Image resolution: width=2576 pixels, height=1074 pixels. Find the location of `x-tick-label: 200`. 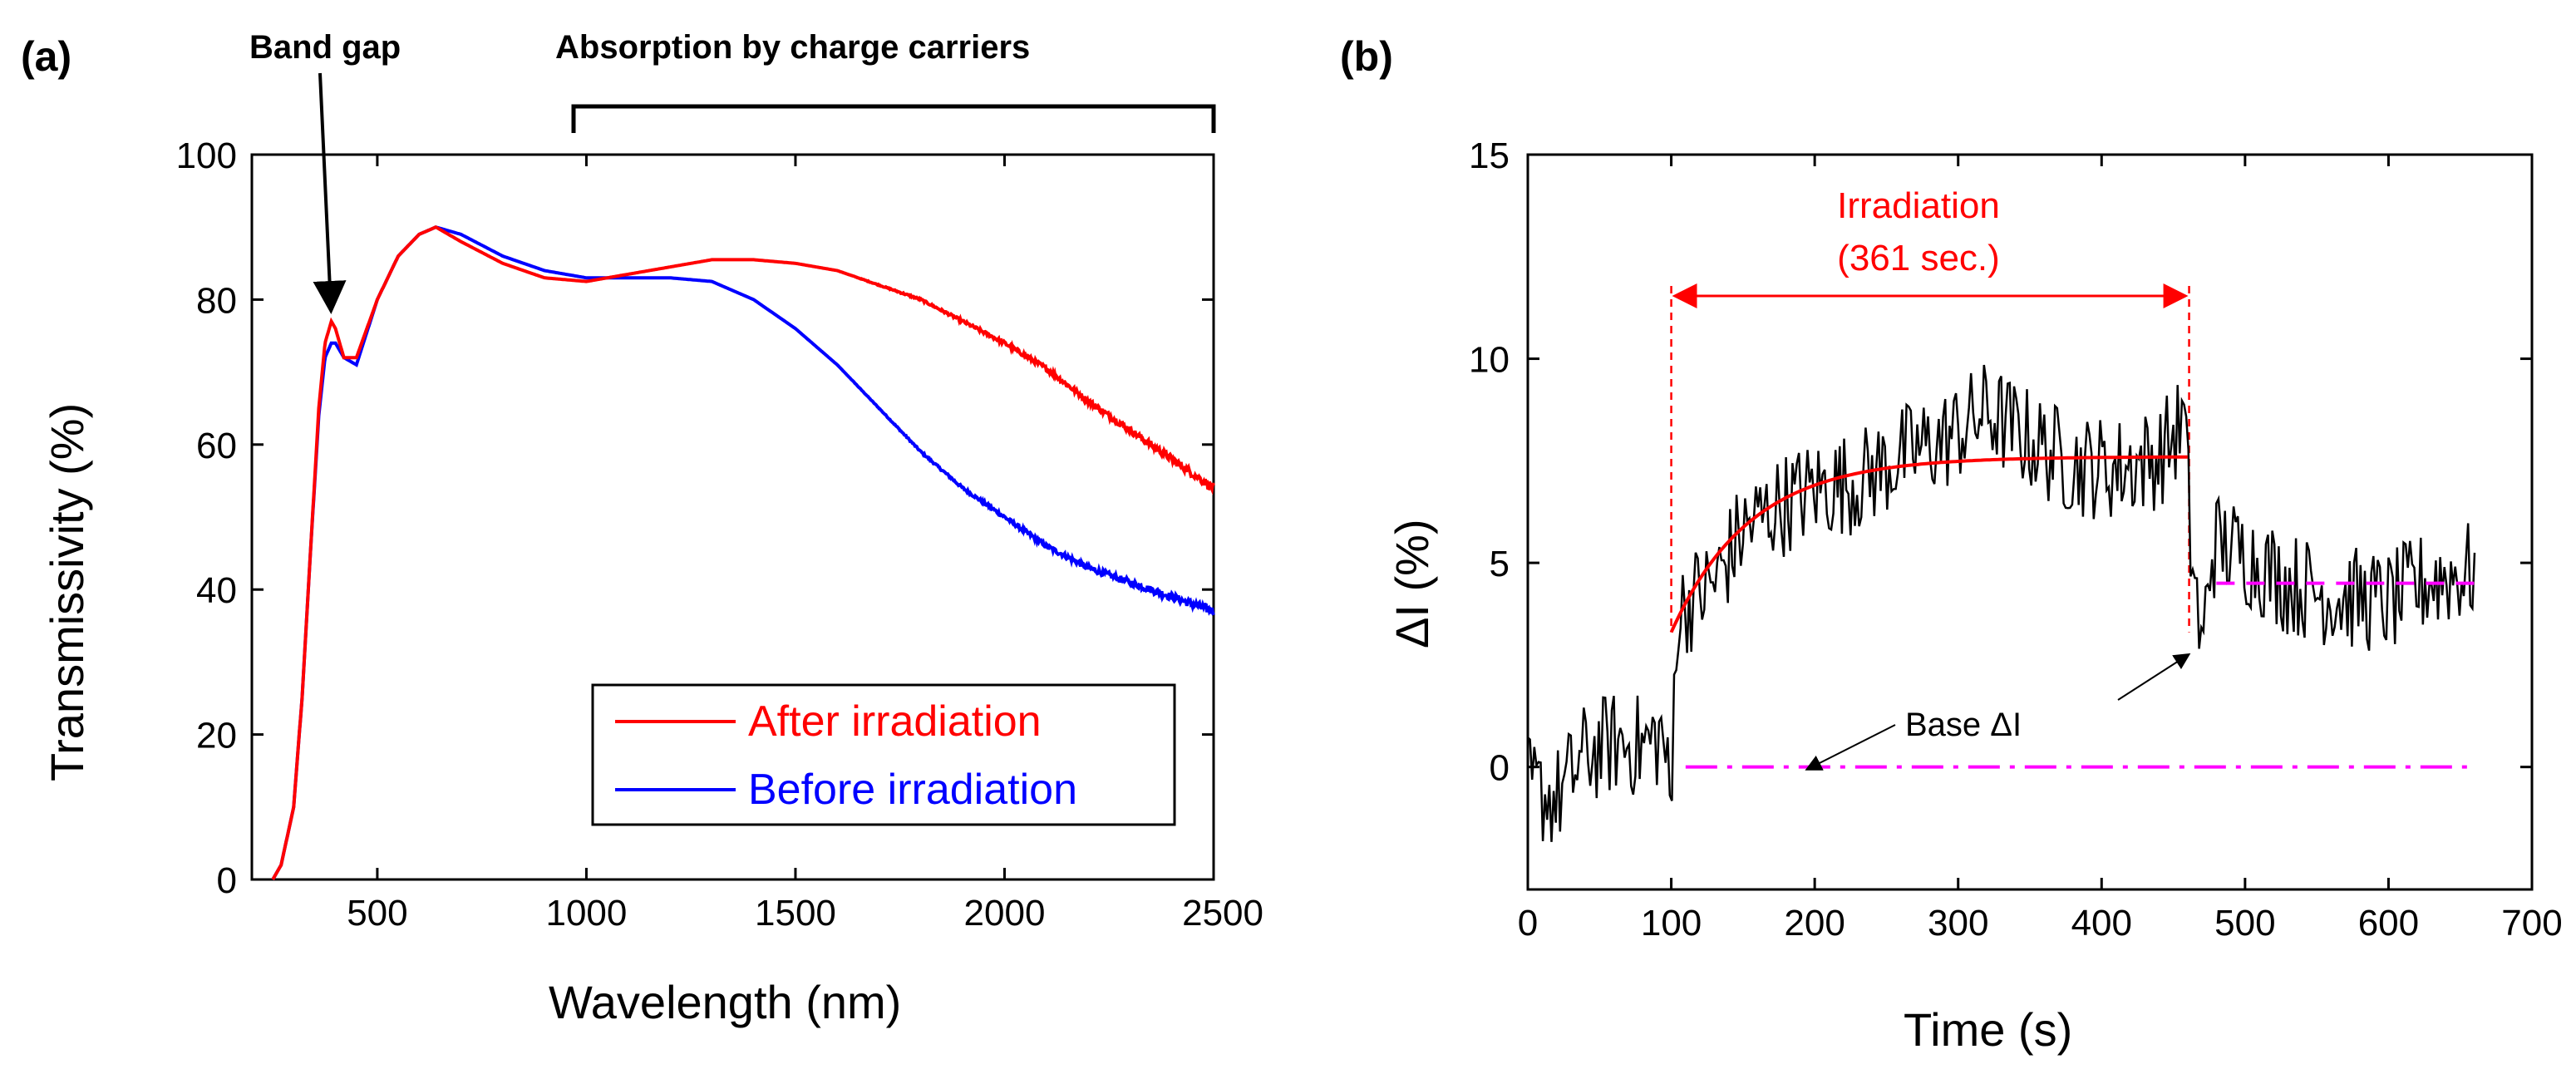

x-tick-label: 200 is located at coordinates (1814, 923).